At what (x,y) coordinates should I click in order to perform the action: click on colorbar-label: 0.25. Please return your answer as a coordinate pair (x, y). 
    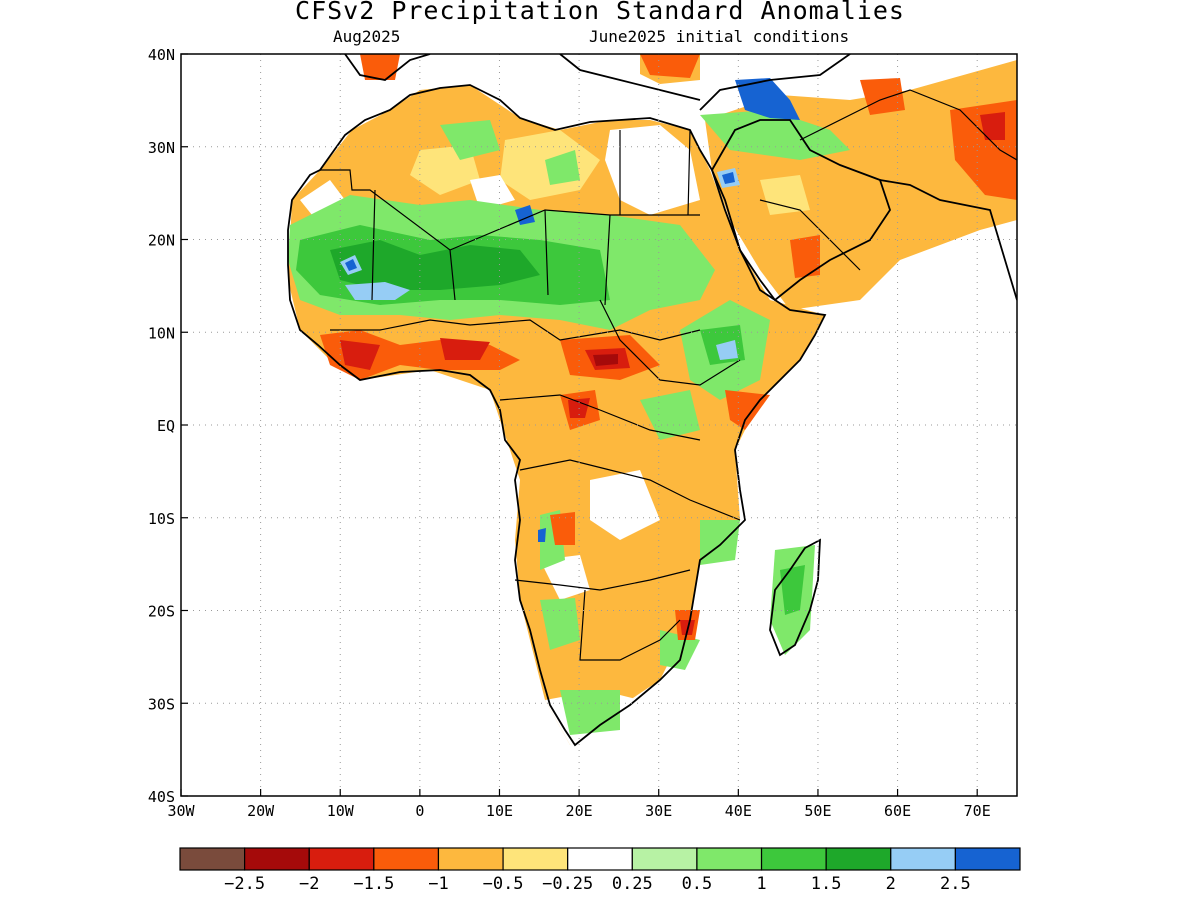
    Looking at the image, I should click on (632, 884).